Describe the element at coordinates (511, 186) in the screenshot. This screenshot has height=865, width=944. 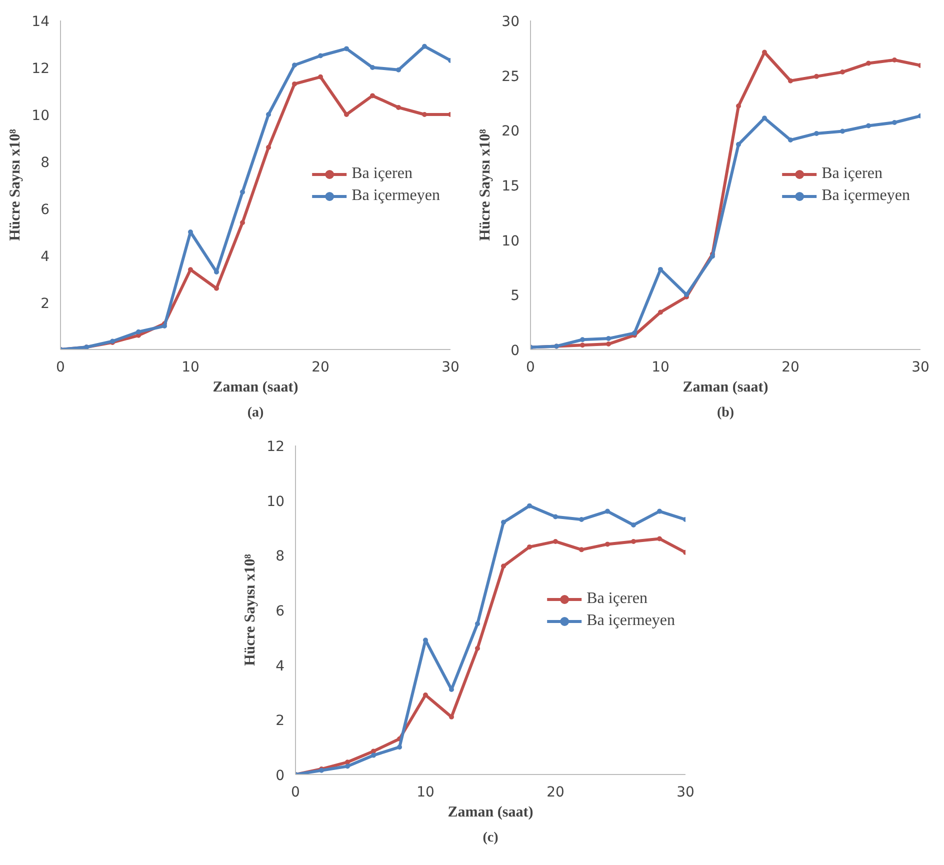
I see `y-tick-label: 15` at that location.